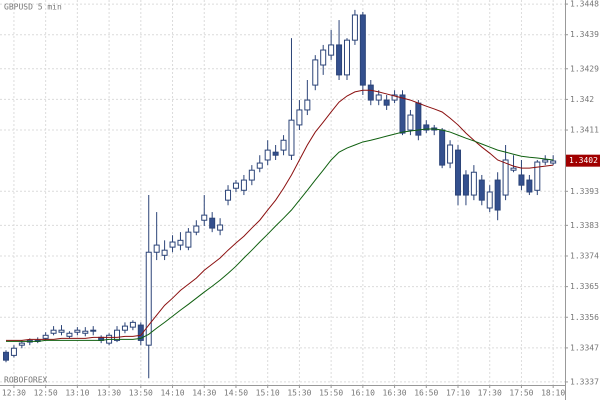 The height and width of the screenshot is (400, 600). I want to click on x-tick-label: 15:10, so click(268, 393).